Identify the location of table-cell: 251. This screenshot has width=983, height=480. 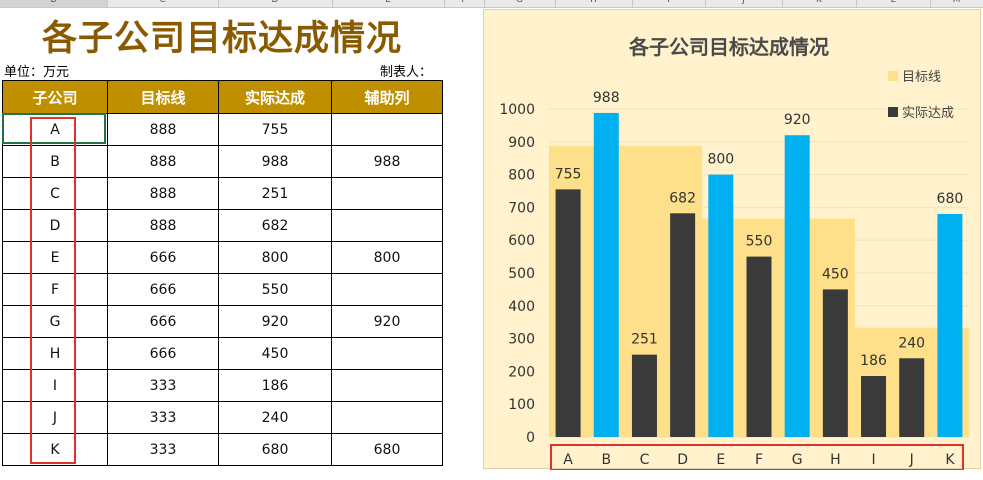
(275, 193).